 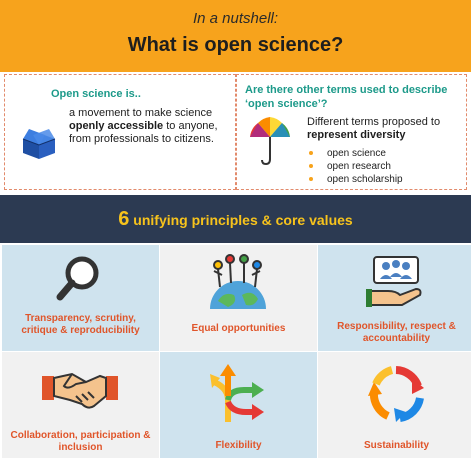 I want to click on list-item: open scholarship, so click(x=355, y=179).